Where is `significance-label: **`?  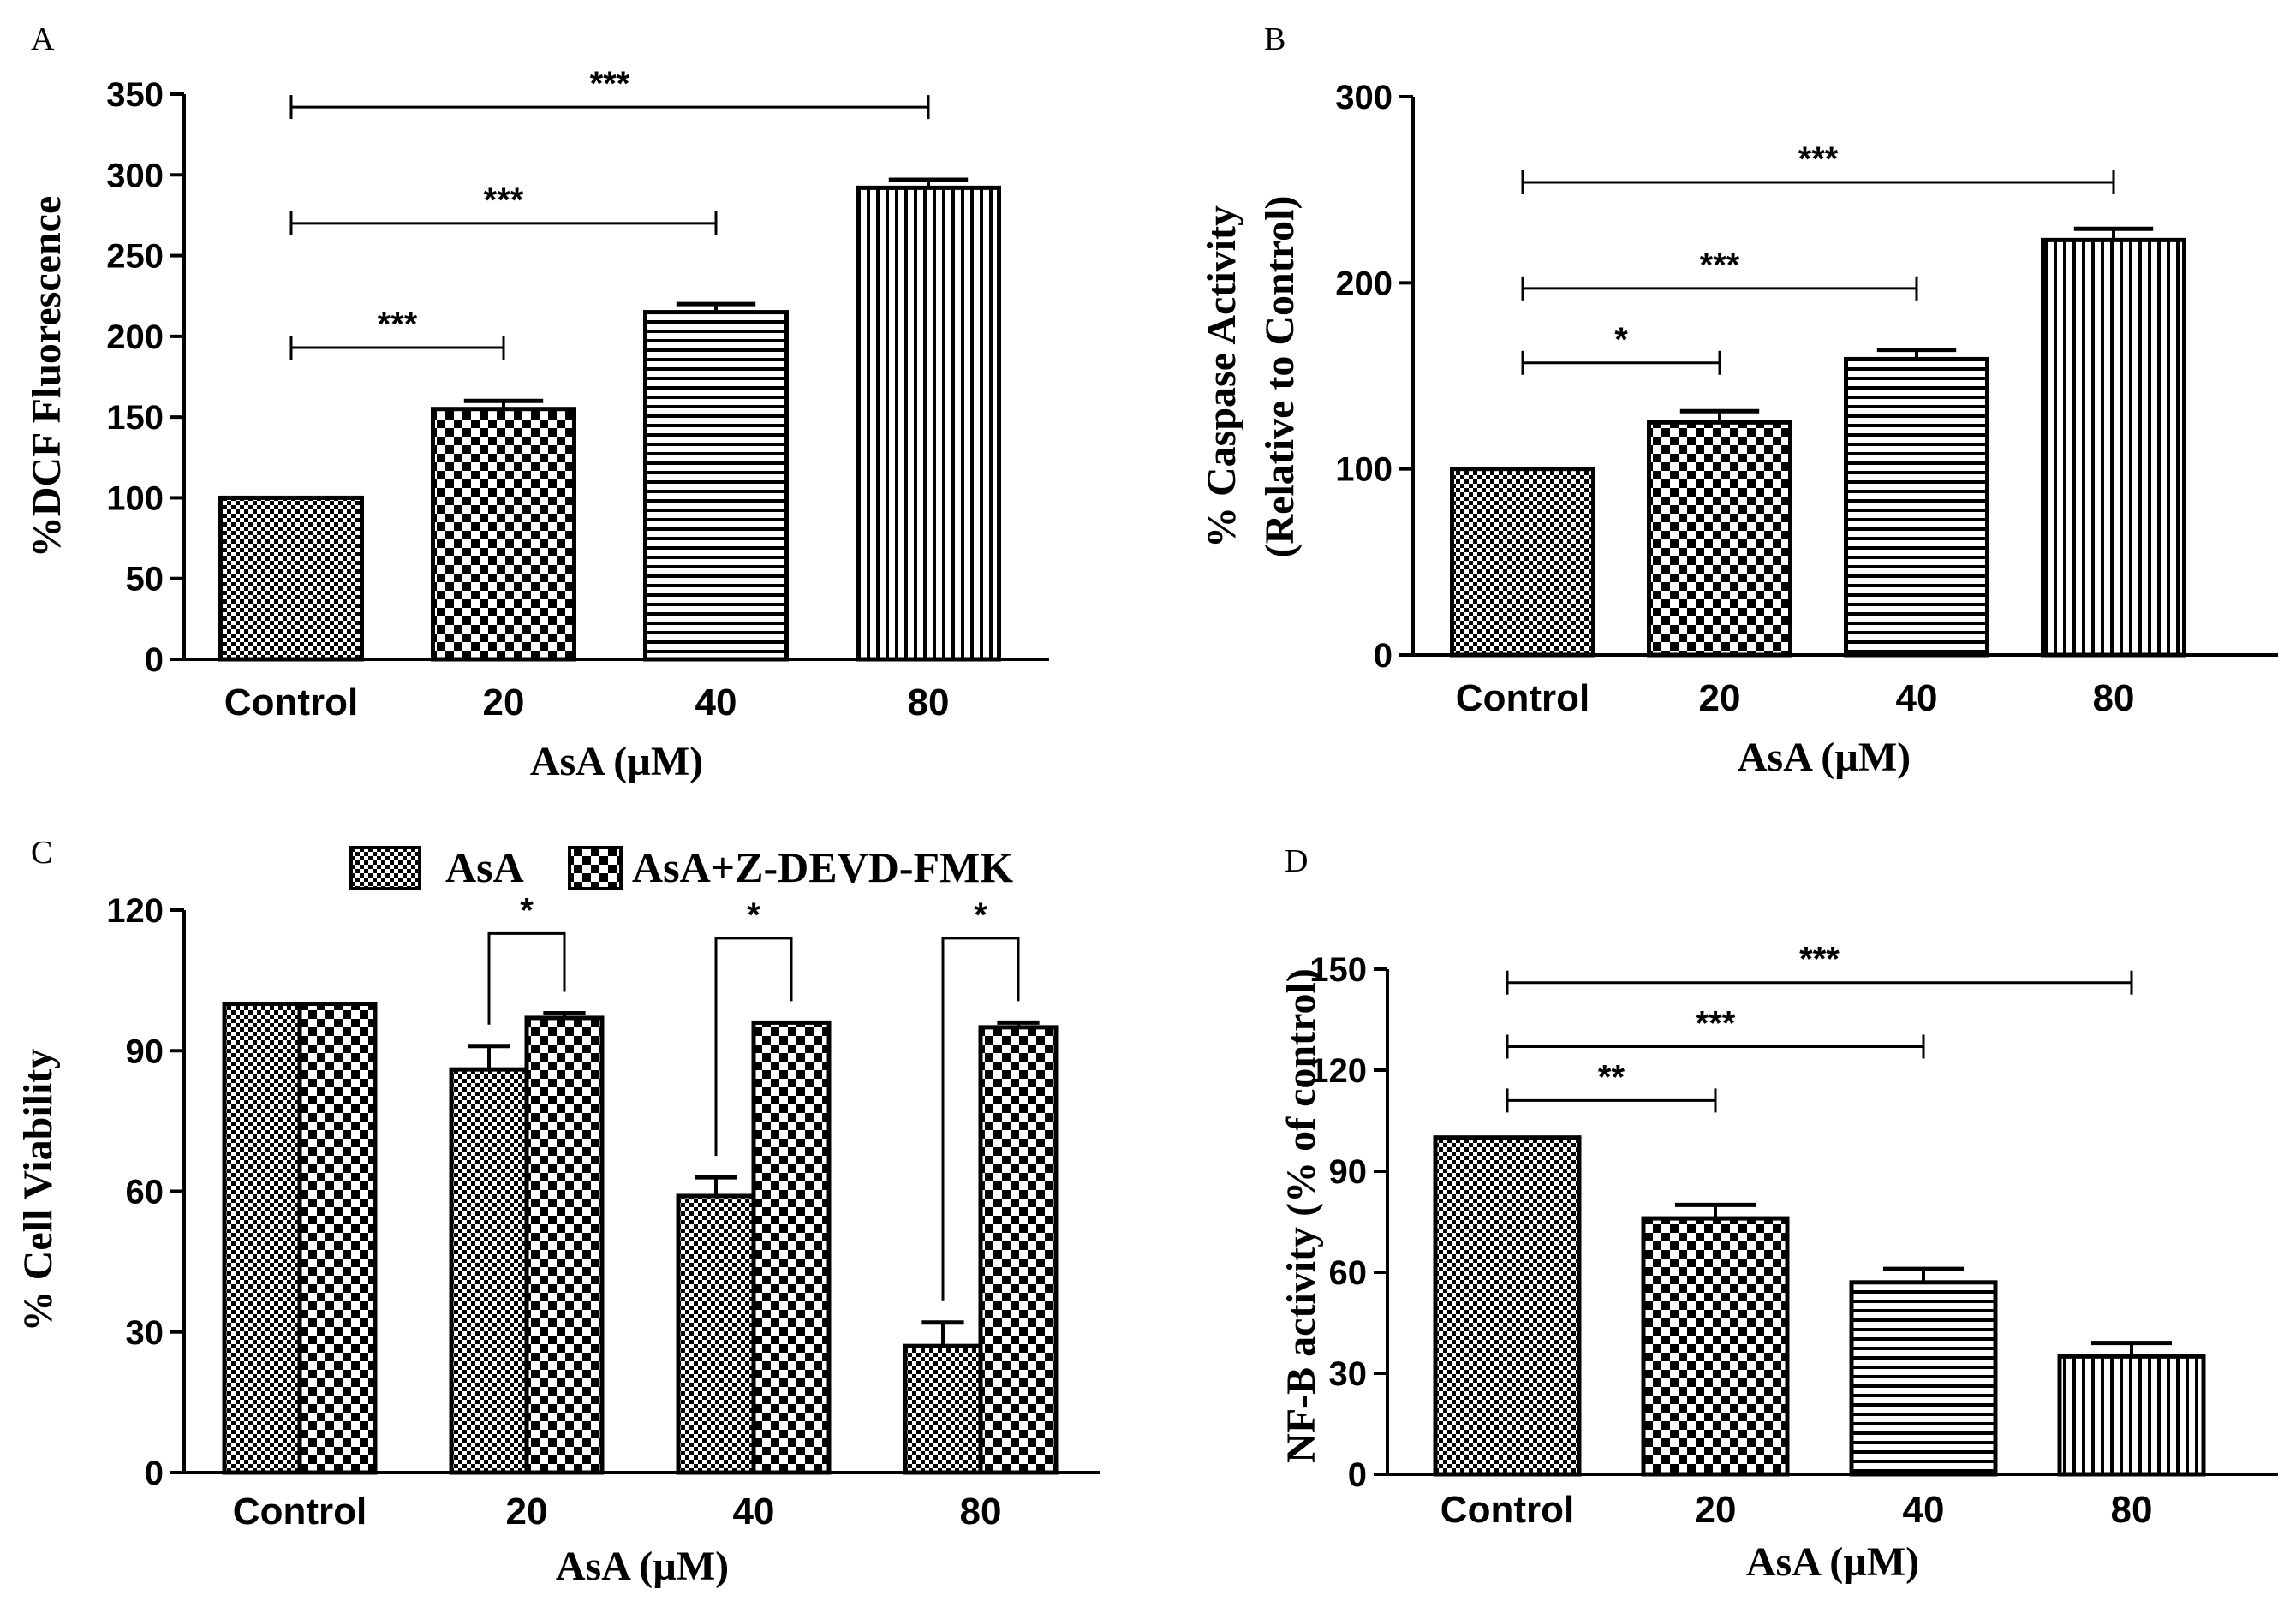
significance-label: ** is located at coordinates (1611, 1077).